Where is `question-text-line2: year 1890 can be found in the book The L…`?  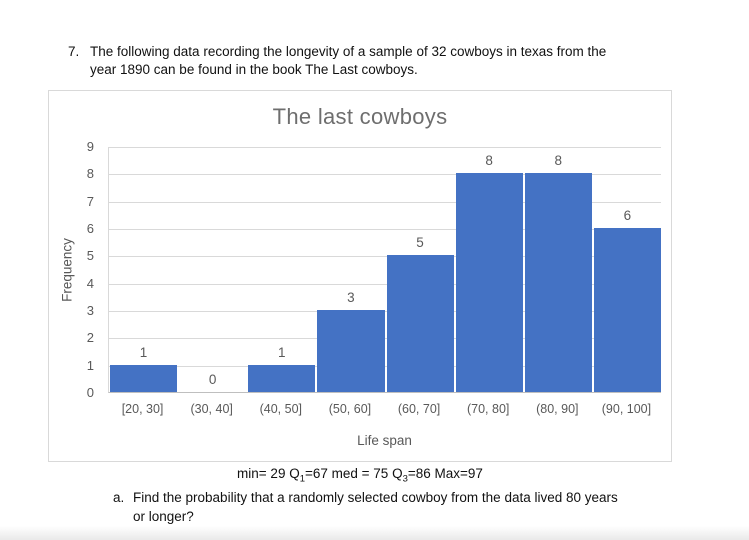
question-text-line2: year 1890 can be found in the book The L… is located at coordinates (254, 69).